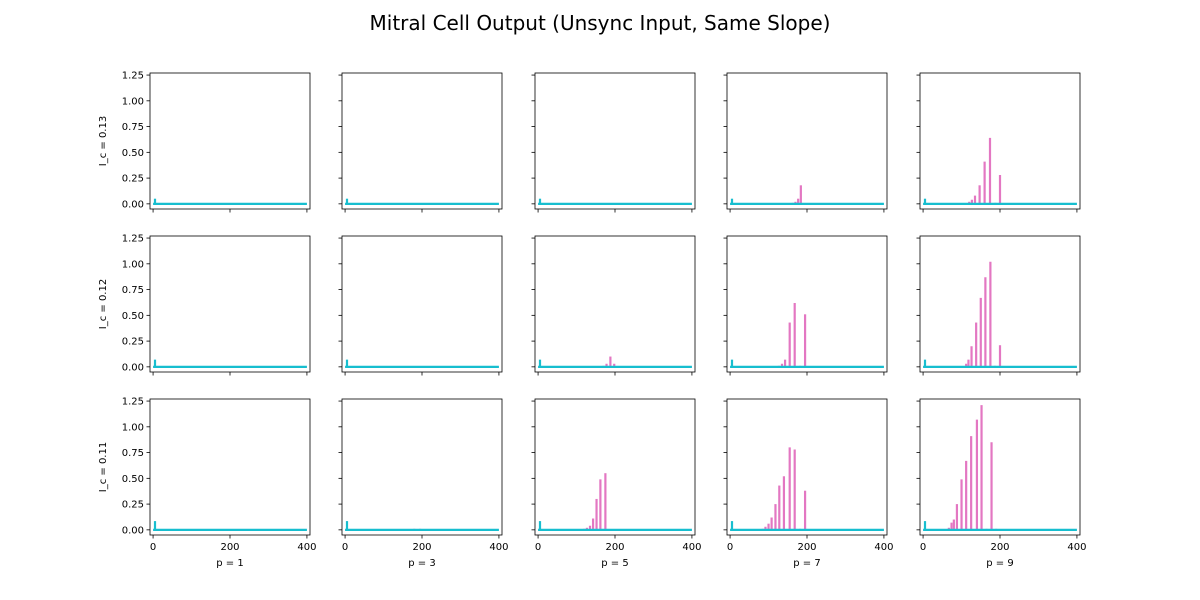 The height and width of the screenshot is (600, 1200). I want to click on subplot-r0-c4, so click(998, 142).